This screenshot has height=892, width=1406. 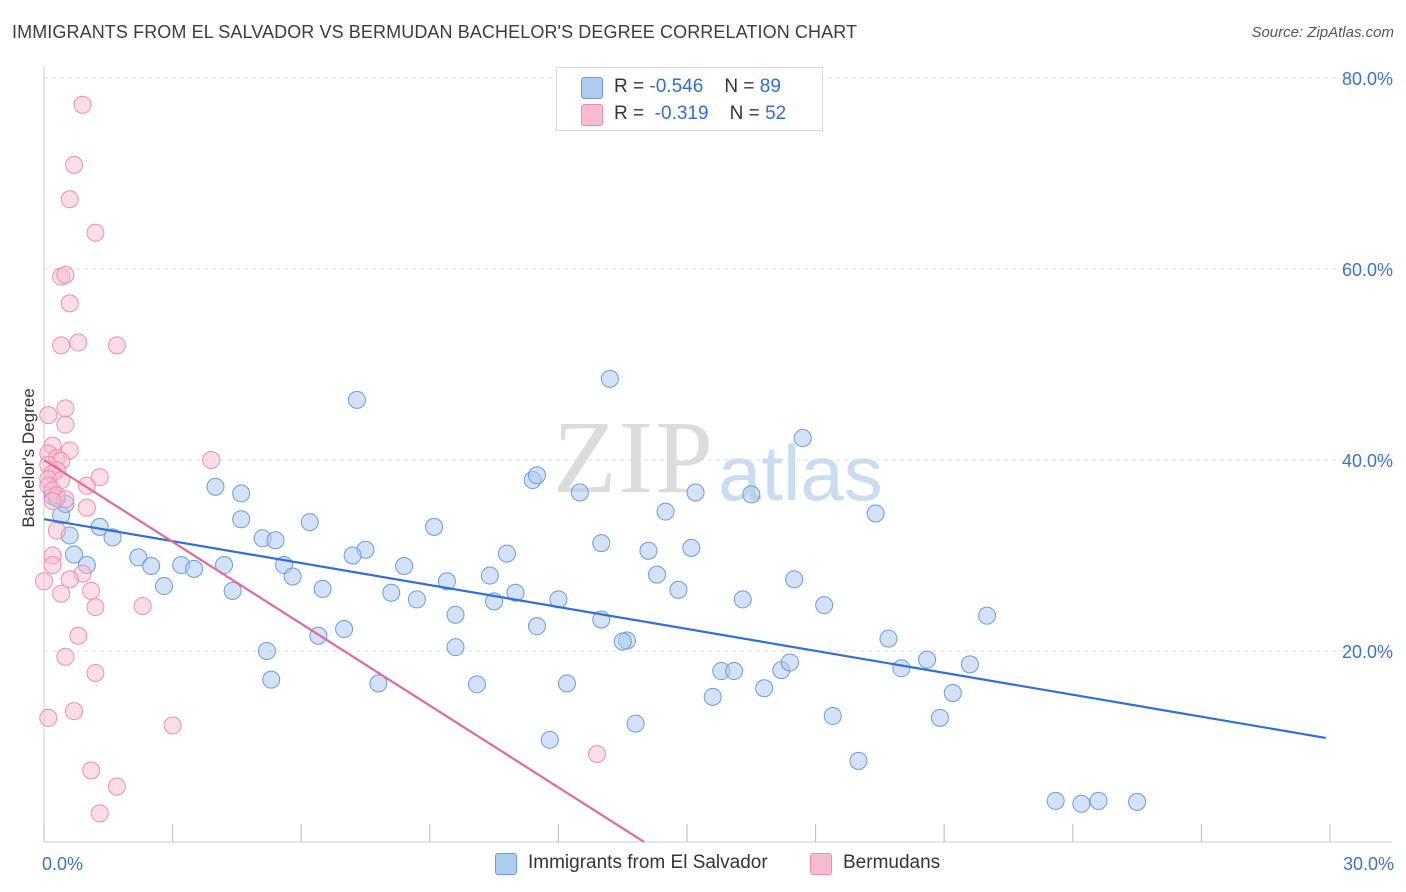 What do you see at coordinates (506, 864) in the screenshot?
I see `bottom-legend-swatch-blue` at bounding box center [506, 864].